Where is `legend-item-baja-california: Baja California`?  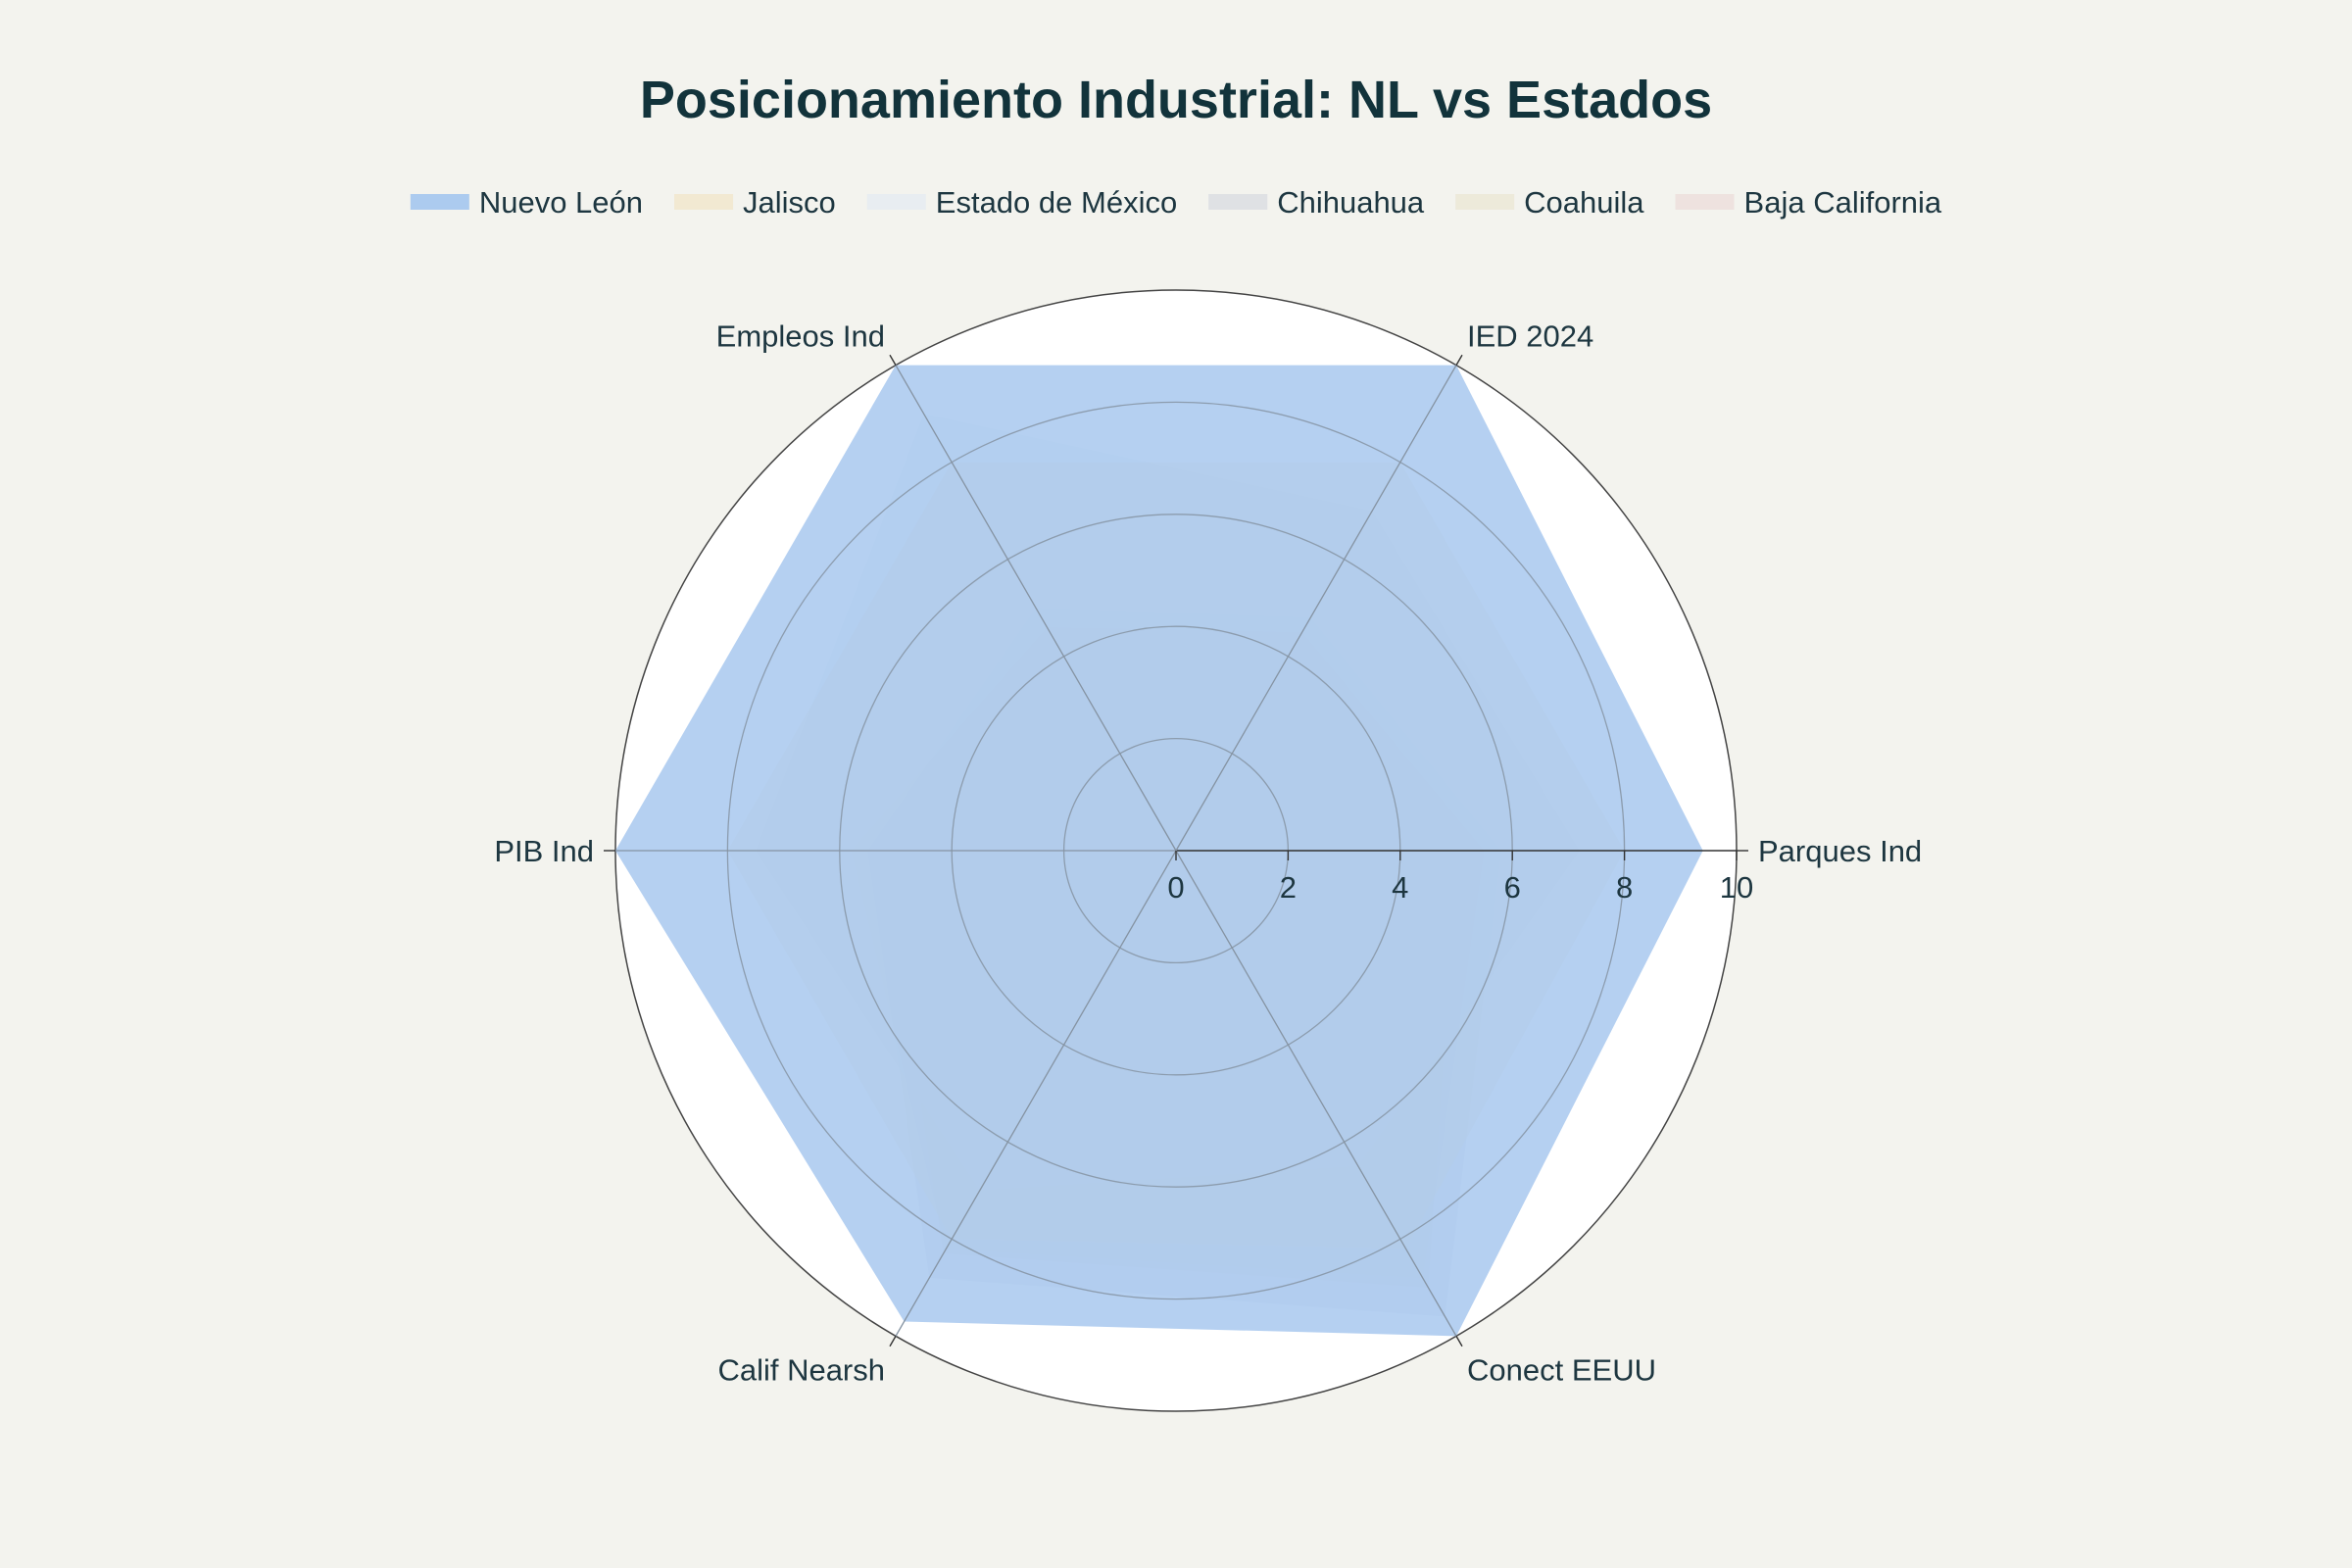
legend-item-baja-california: Baja California is located at coordinates (1808, 202).